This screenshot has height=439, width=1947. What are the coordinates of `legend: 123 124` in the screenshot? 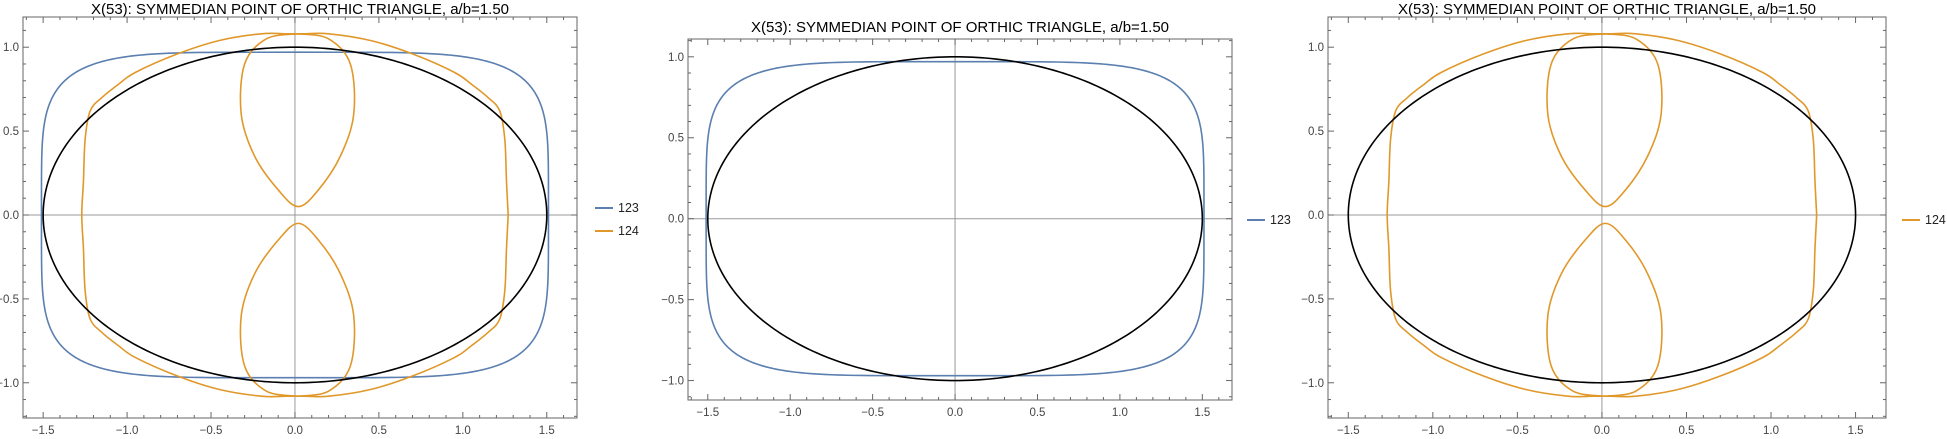 It's located at (617, 219).